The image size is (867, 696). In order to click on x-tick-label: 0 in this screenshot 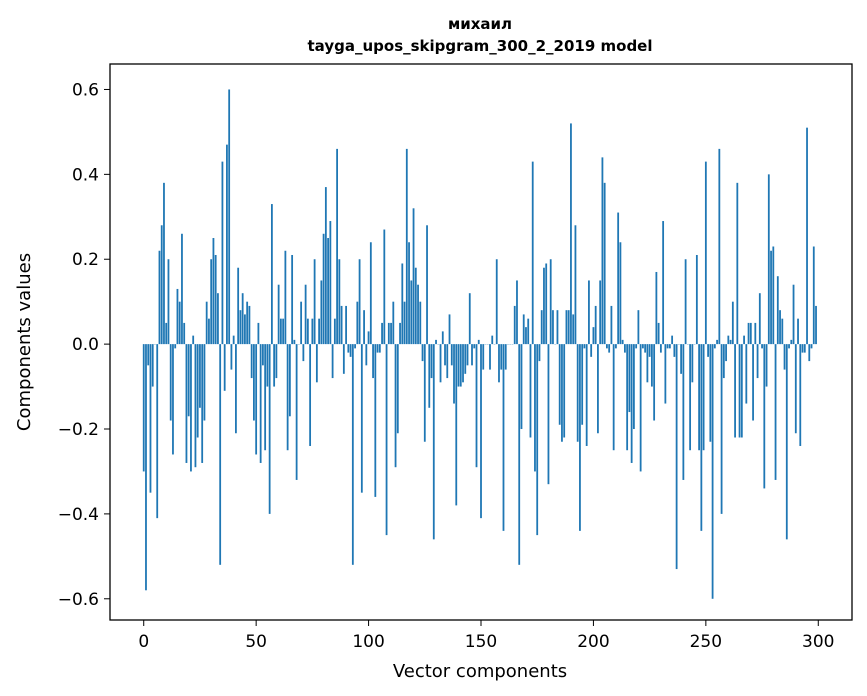, I will do `click(143, 642)`.